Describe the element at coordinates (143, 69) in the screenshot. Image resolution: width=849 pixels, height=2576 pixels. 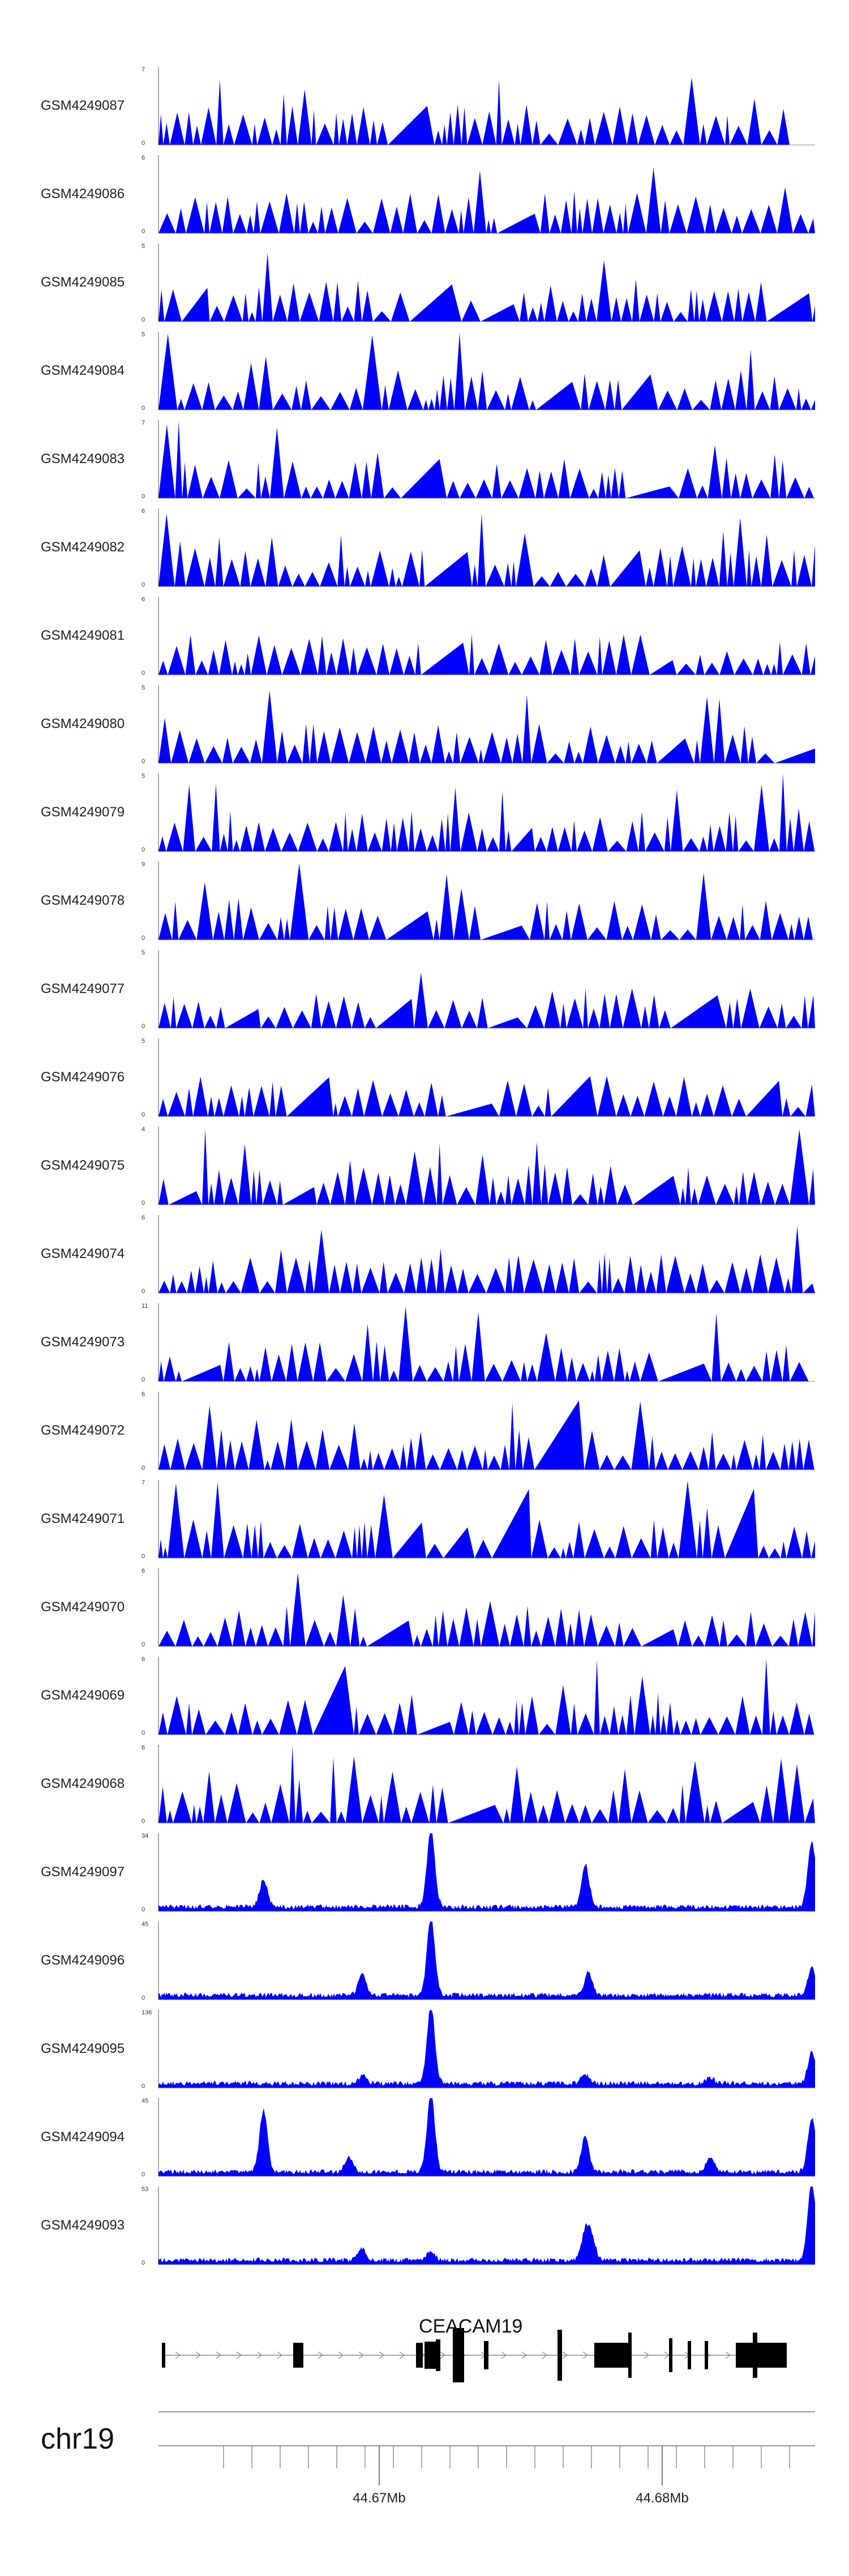
I see `y-max-label: 7` at that location.